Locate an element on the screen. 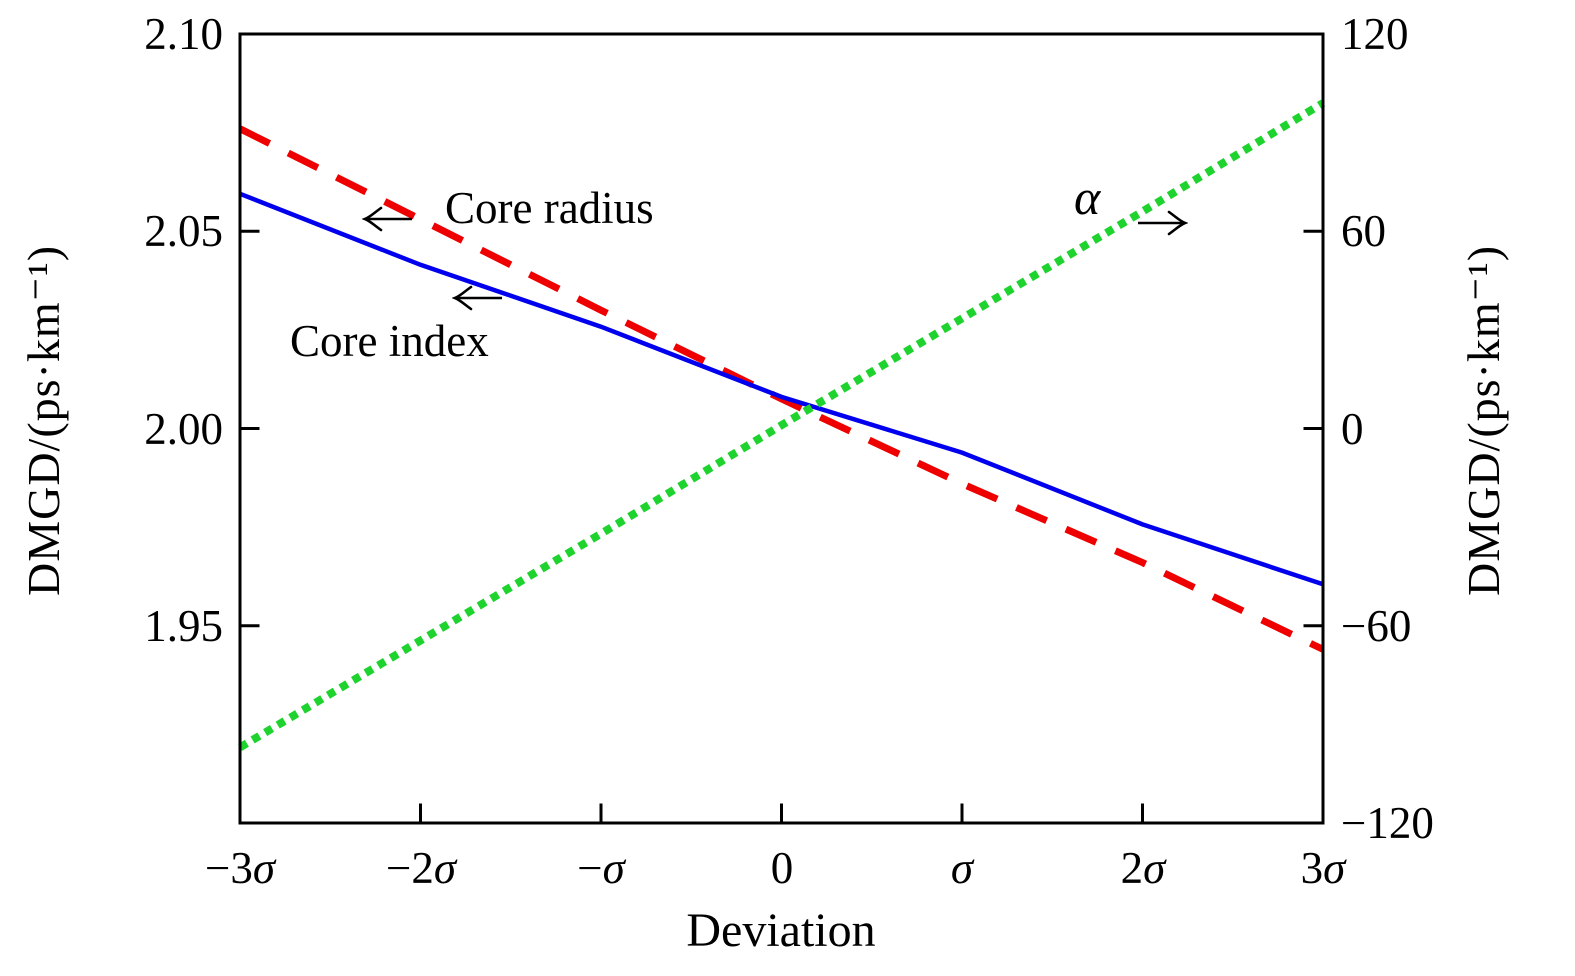  x-axis-label: Deviation is located at coordinates (781, 930).